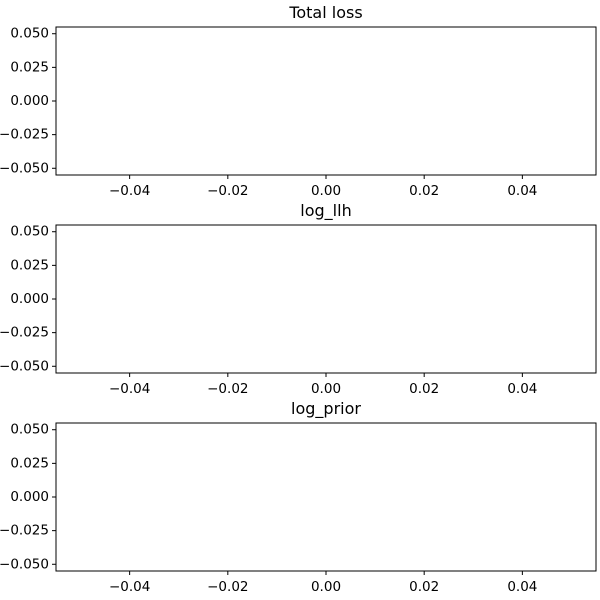  I want to click on subplot-title: log_llh, so click(325, 211).